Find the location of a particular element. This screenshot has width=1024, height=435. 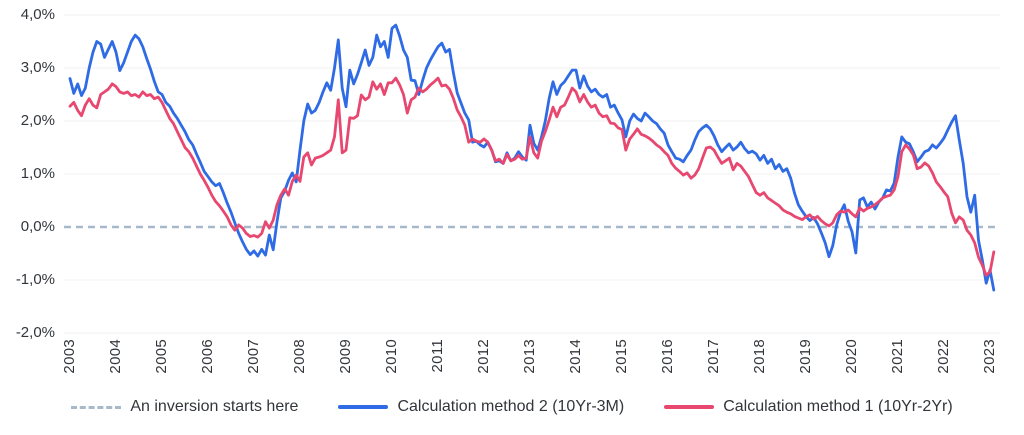

x-tick-label: 2015 is located at coordinates (621, 356).